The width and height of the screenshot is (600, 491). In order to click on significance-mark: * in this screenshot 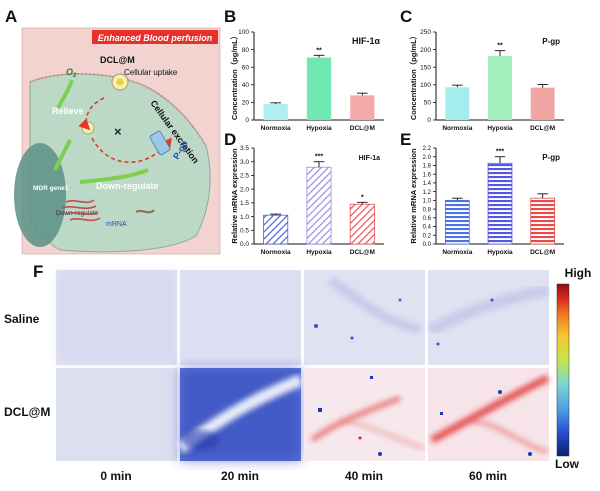, I will do `click(362, 197)`.